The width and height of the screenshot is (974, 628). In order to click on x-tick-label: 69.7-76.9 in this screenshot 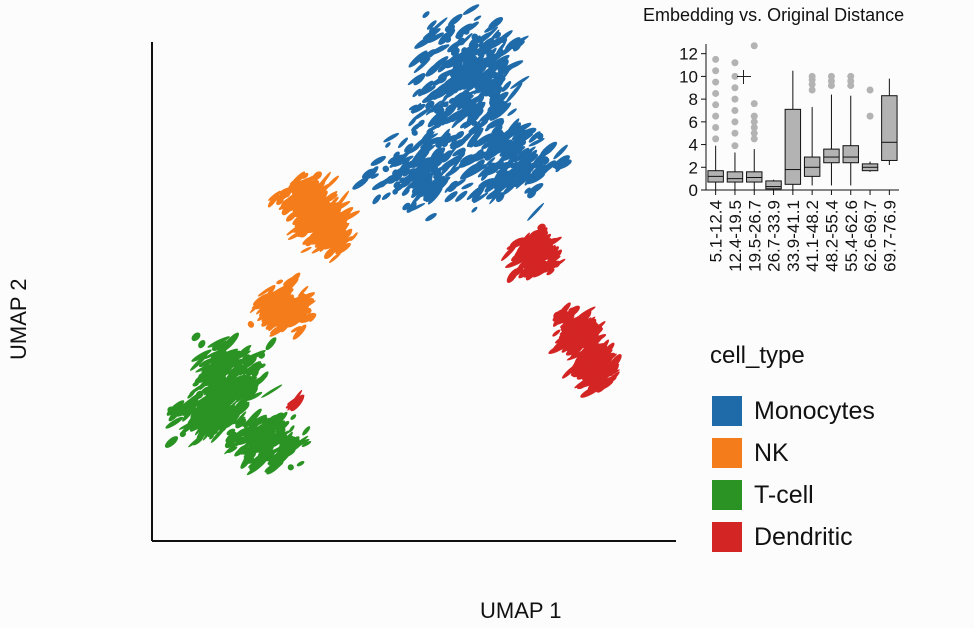, I will do `click(889, 236)`.